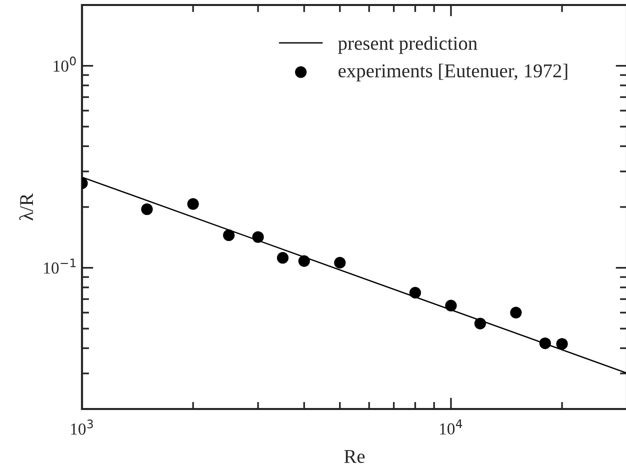  Describe the element at coordinates (82, 427) in the screenshot. I see `x-tick-label: 10$^{3}$` at that location.